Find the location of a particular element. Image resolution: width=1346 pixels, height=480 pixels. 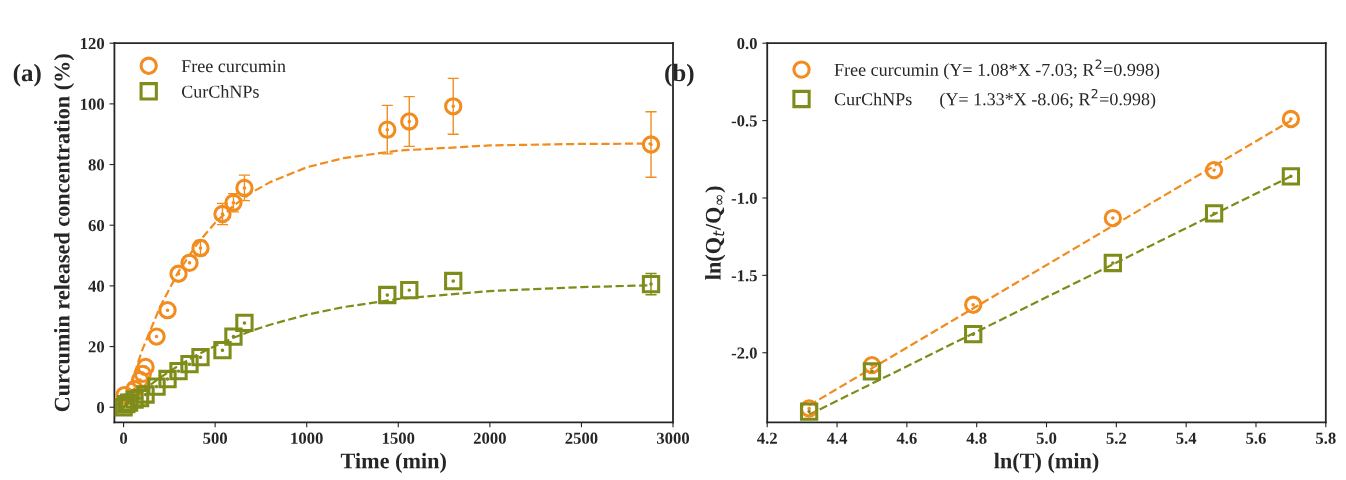

x-tick-label: 0 is located at coordinates (124, 438).